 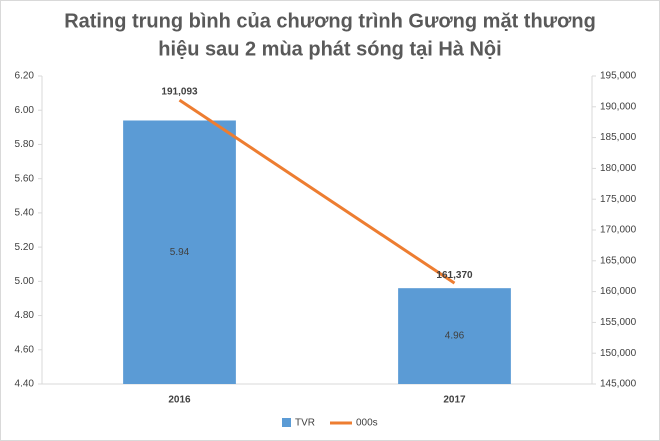 What do you see at coordinates (25, 384) in the screenshot?
I see `y-tick-label: 4.40` at bounding box center [25, 384].